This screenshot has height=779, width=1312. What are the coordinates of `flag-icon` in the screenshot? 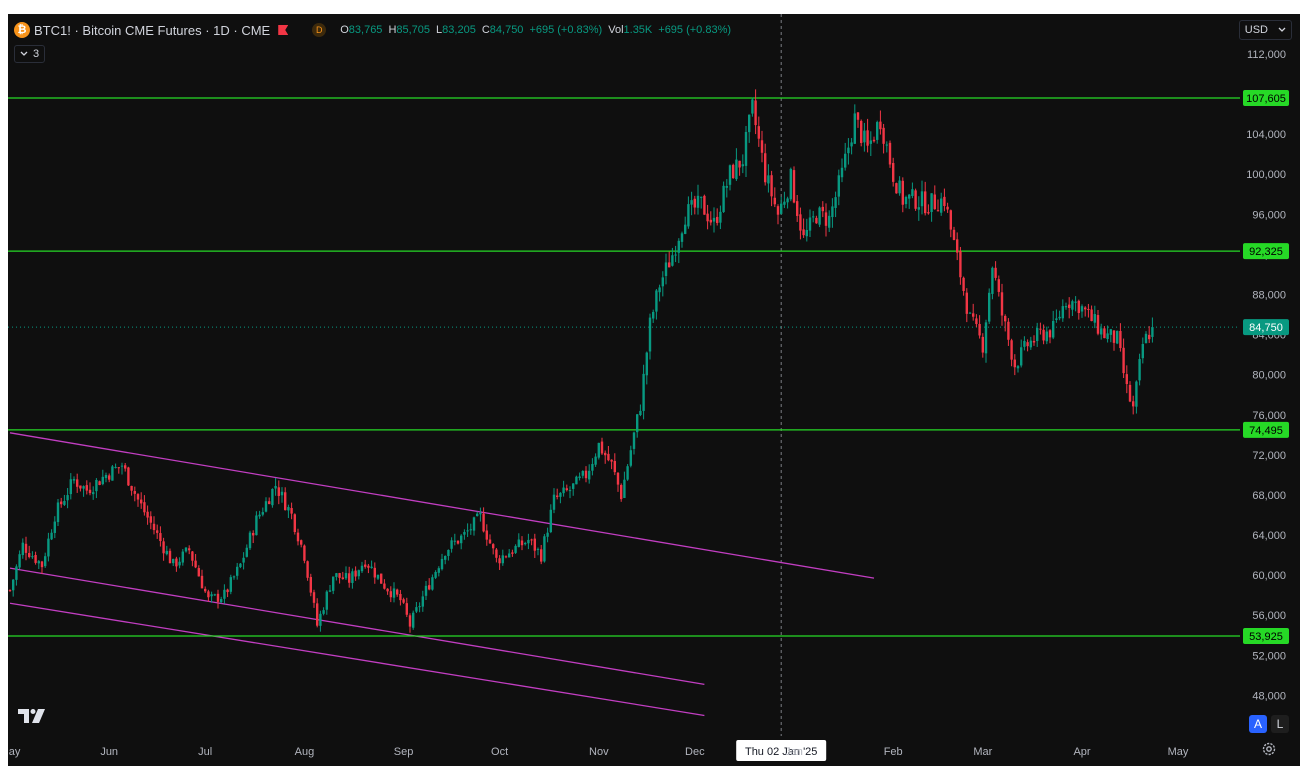 It's located at (283, 30).